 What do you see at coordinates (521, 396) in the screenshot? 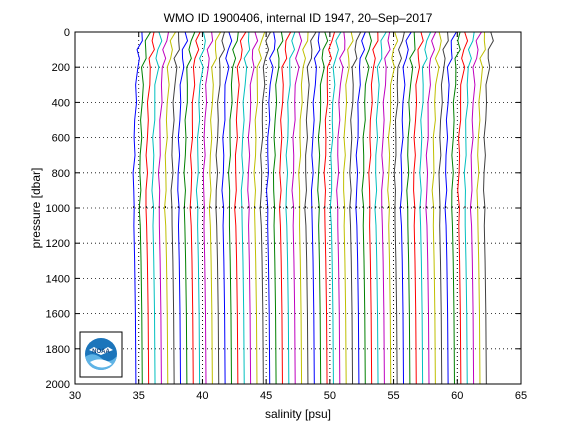
I see `x-tick-label: 65` at bounding box center [521, 396].